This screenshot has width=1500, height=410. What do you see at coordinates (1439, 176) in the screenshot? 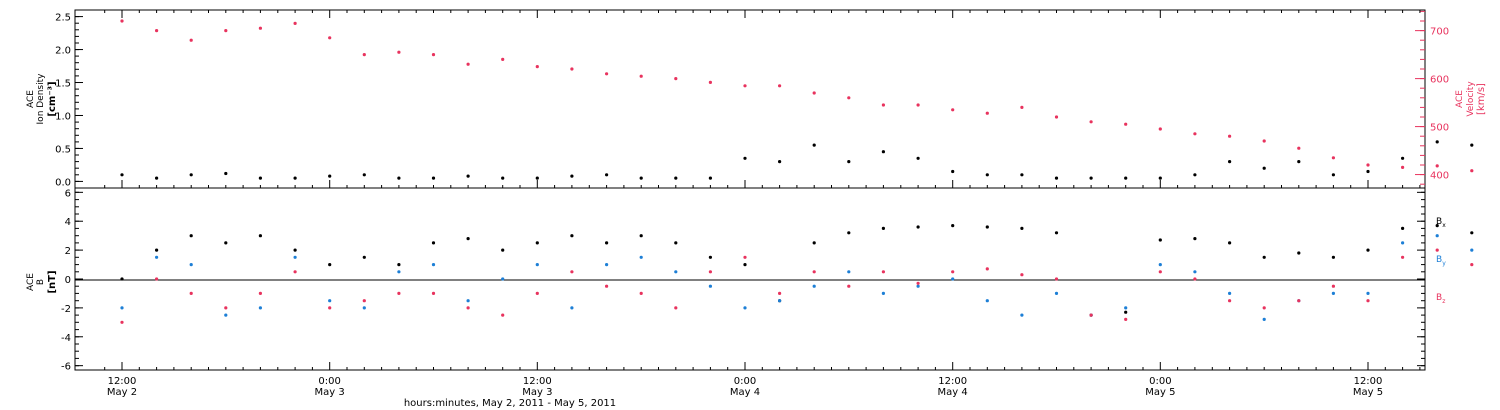
I see `velocity-tick-label: 400` at bounding box center [1439, 176].